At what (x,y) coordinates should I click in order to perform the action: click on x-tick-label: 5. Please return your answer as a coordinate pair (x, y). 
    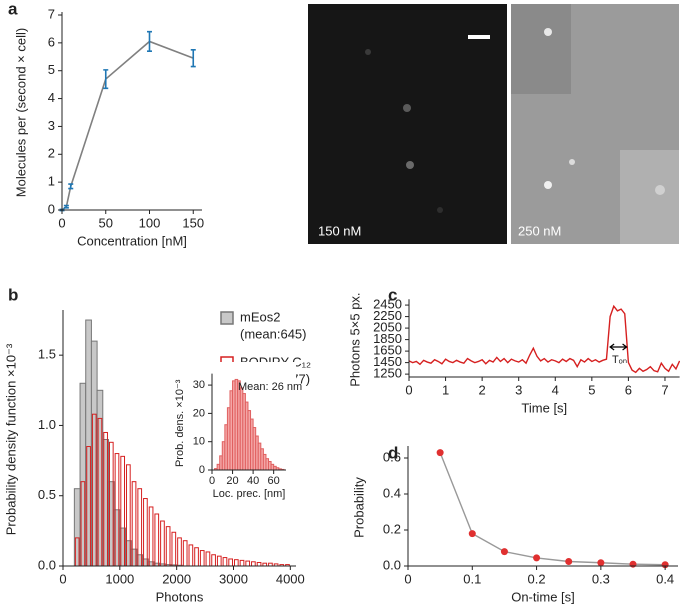
    Looking at the image, I should click on (591, 389).